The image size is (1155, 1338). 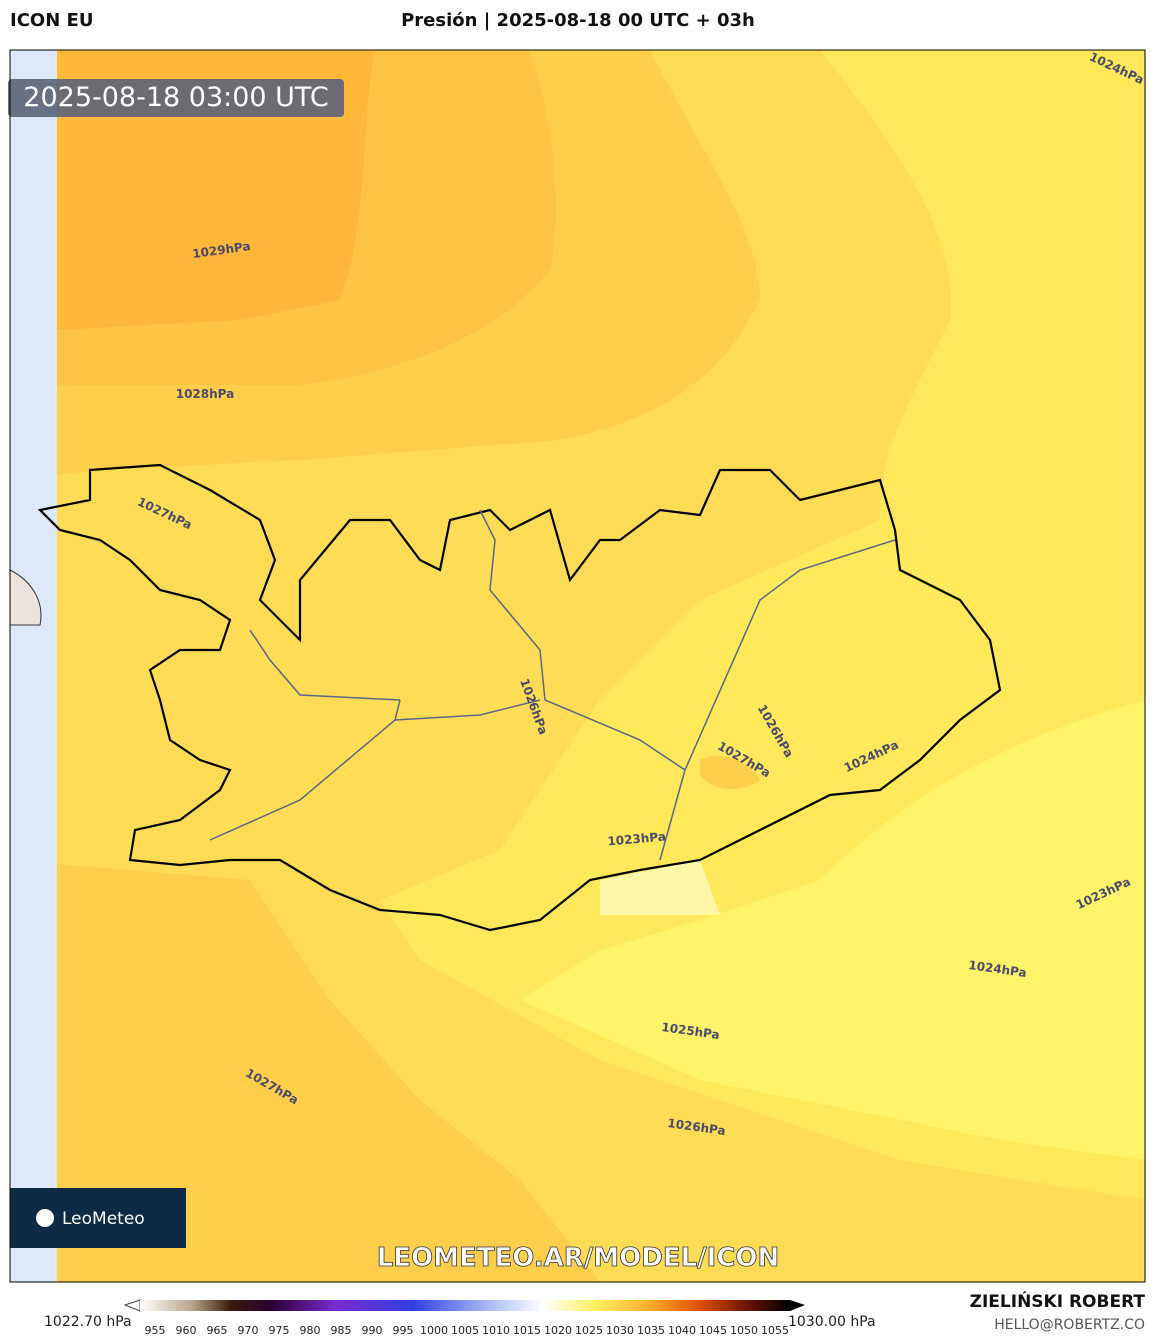 I want to click on colorbar-tick-label: 965, so click(x=217, y=1330).